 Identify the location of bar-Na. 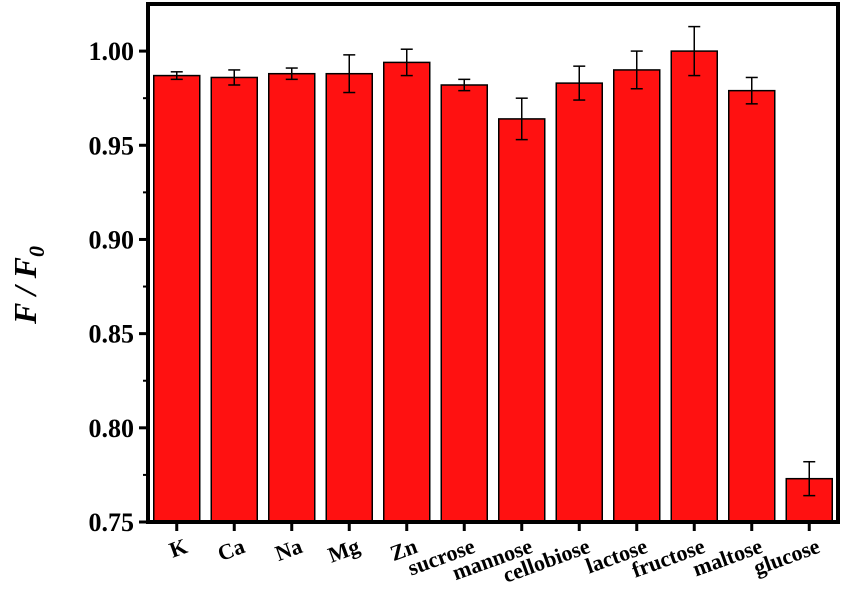
(292, 297).